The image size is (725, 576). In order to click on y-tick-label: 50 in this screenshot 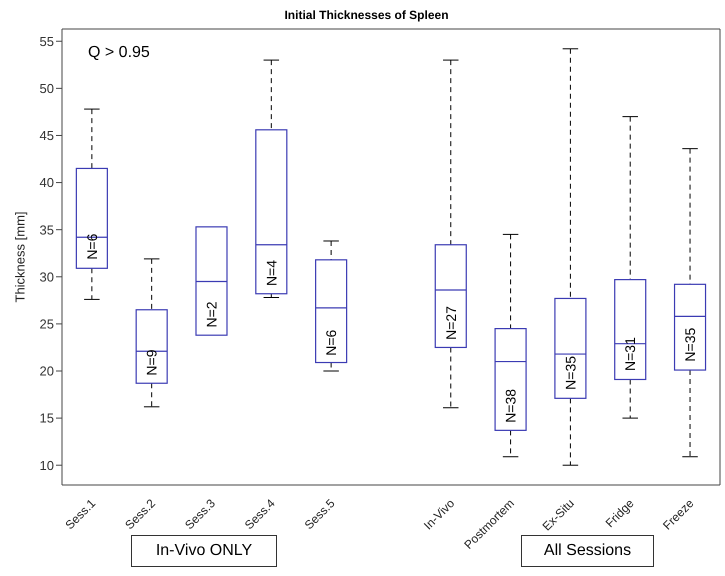, I will do `click(47, 88)`.